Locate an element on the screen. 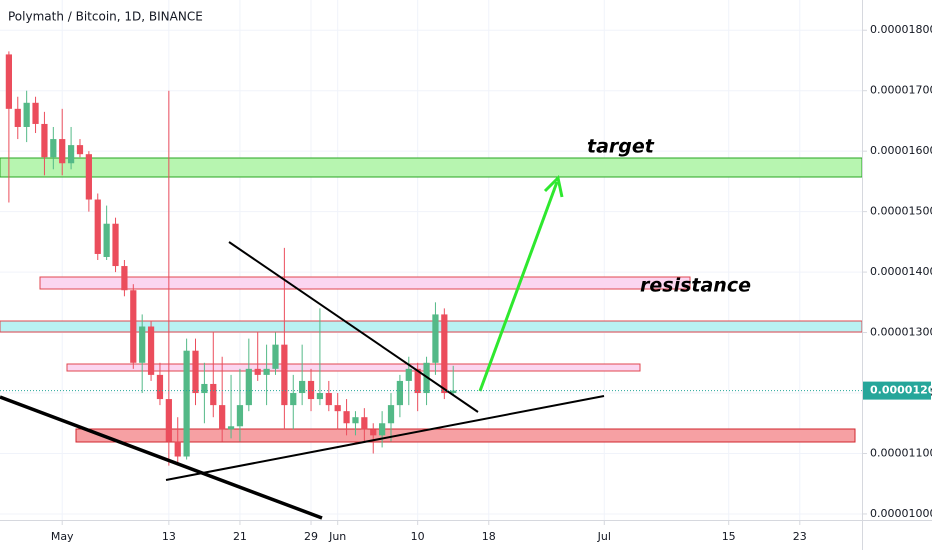  pink-zone is located at coordinates (353, 367).